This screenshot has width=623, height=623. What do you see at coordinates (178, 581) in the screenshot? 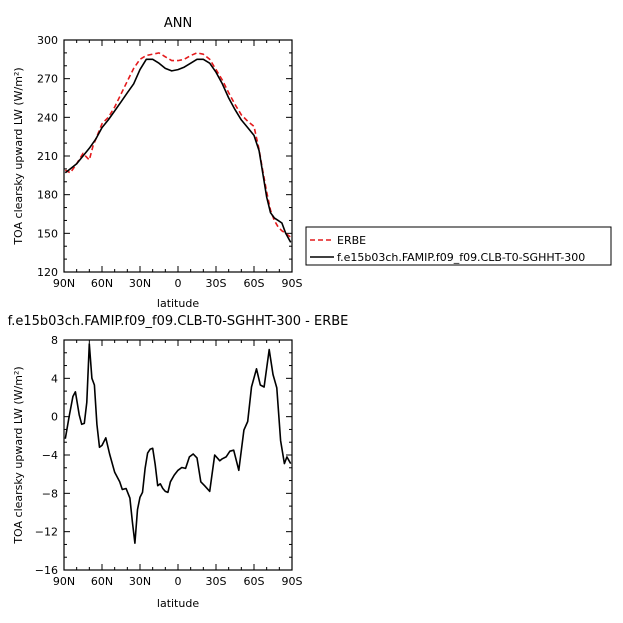
I see `bottom-x-tick-label: 0` at bounding box center [178, 581].